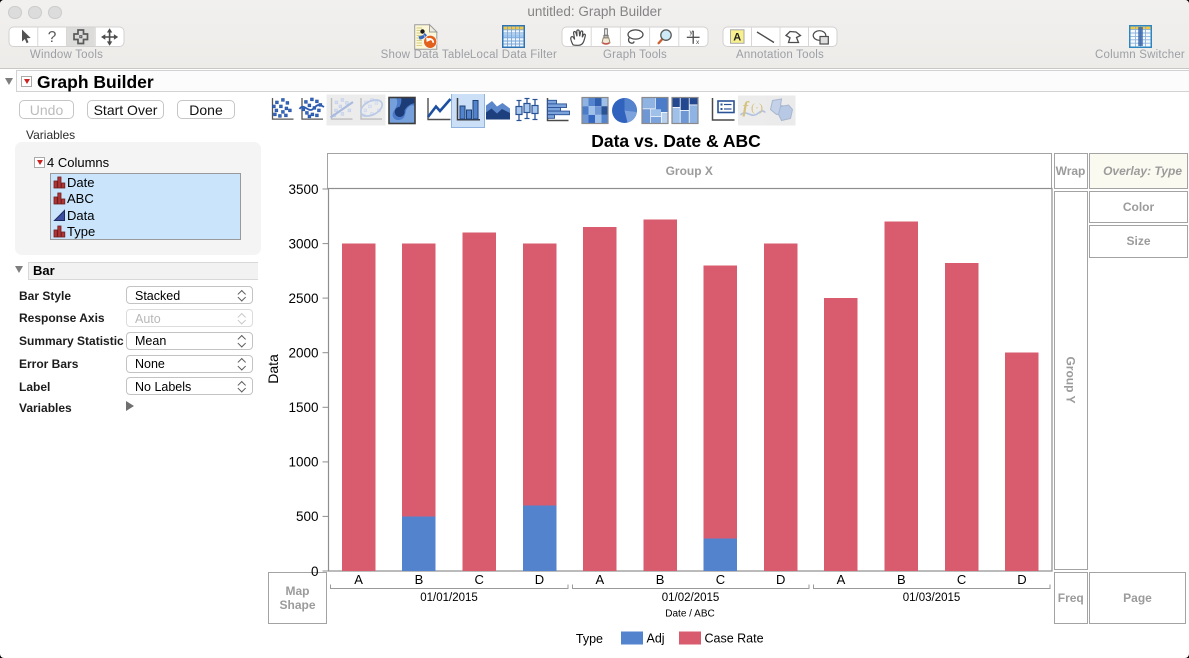  Describe the element at coordinates (273, 369) in the screenshot. I see `svg-text: Data` at that location.